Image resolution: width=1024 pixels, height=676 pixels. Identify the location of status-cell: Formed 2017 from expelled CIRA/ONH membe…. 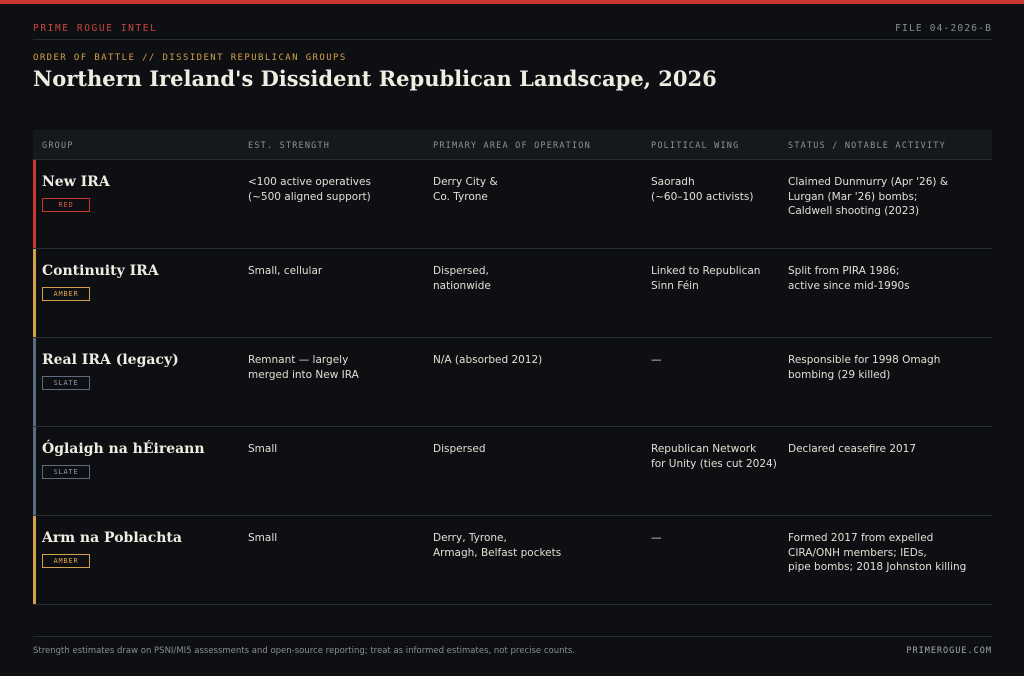
(877, 552).